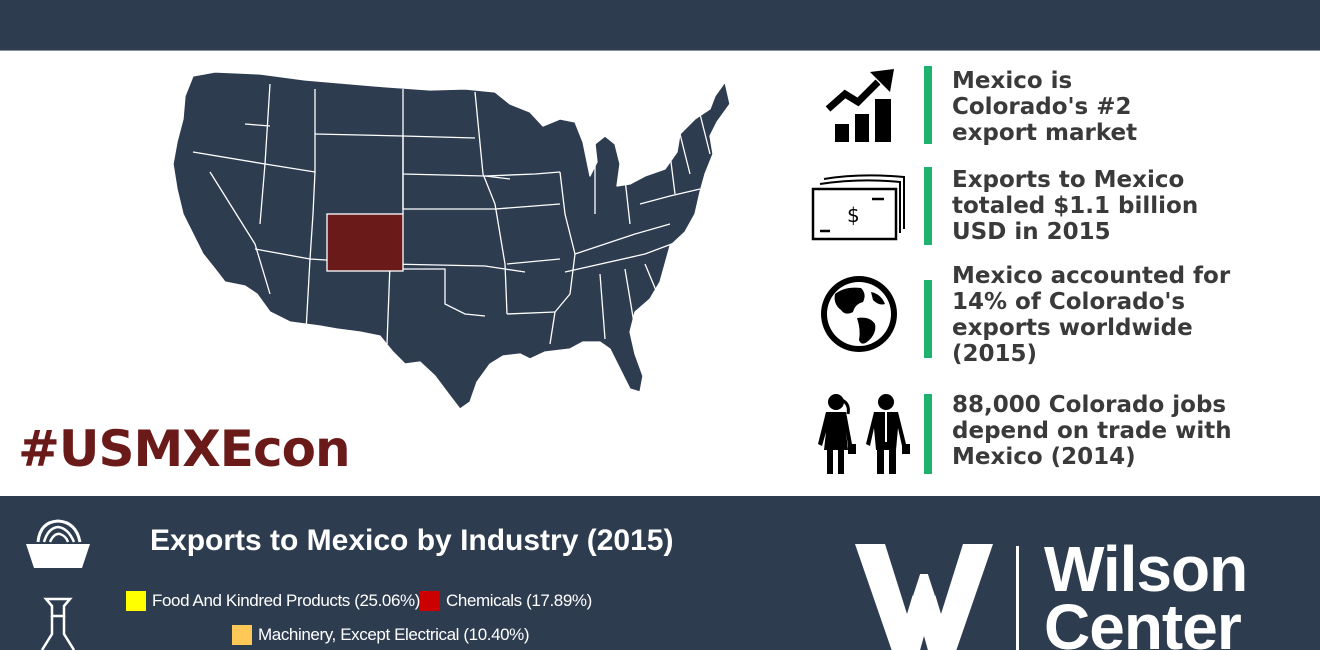  What do you see at coordinates (412, 540) in the screenshot?
I see `industry-title: Exports to Mexico by Industry (2015)` at bounding box center [412, 540].